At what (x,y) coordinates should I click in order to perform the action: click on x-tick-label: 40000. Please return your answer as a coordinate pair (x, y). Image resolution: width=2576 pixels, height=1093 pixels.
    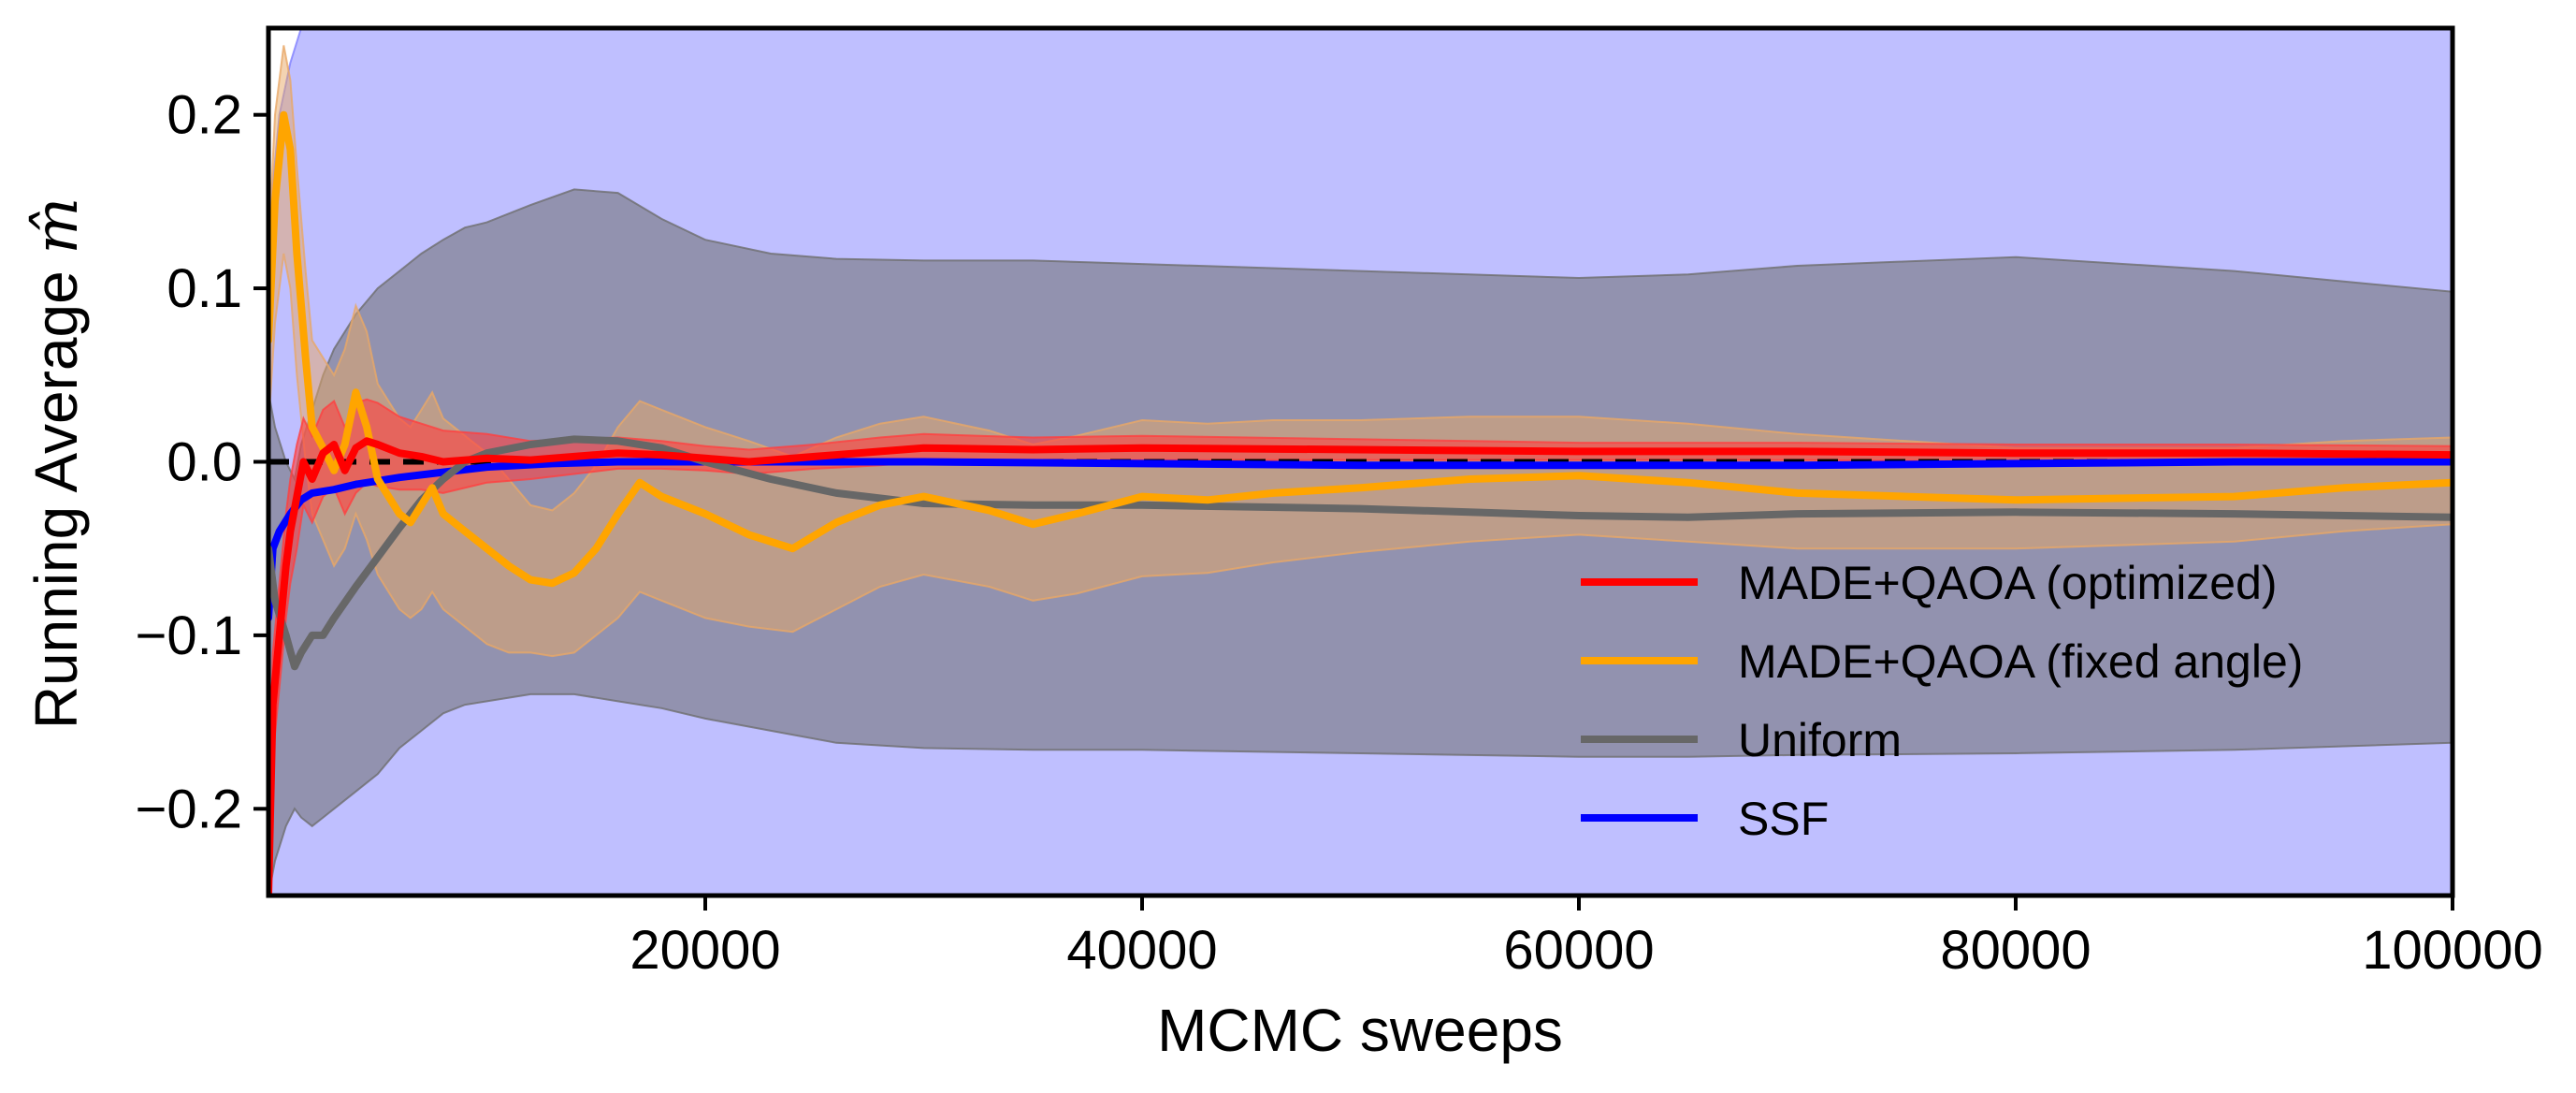
    Looking at the image, I should click on (1141, 951).